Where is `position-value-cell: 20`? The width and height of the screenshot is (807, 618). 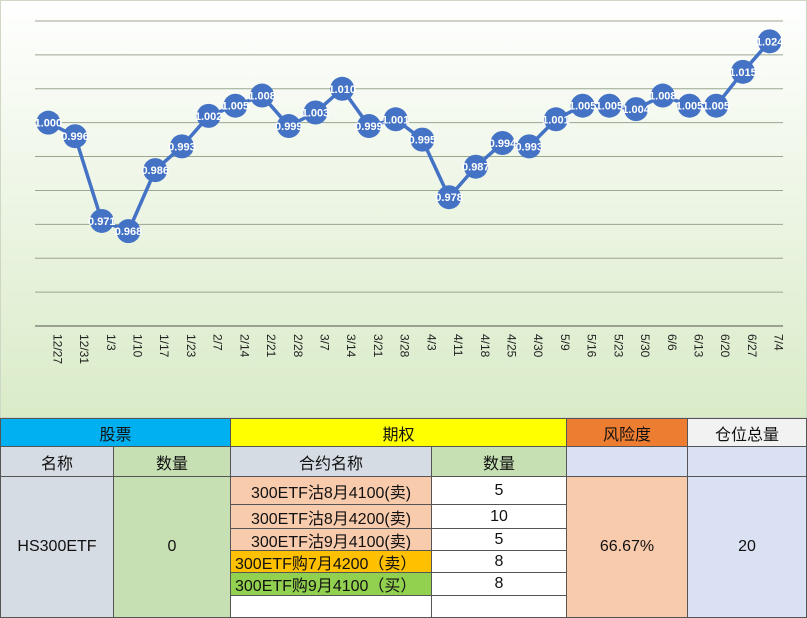
position-value-cell: 20 is located at coordinates (747, 547).